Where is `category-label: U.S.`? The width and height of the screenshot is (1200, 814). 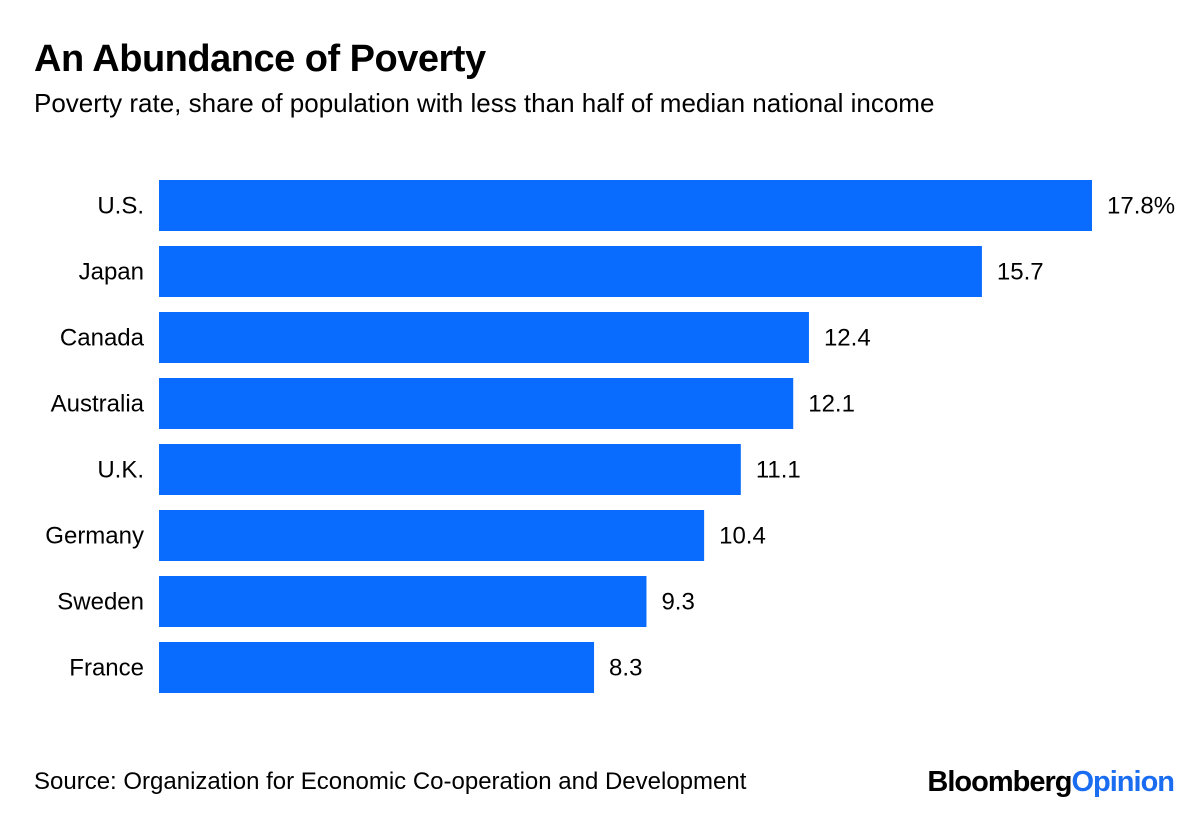 category-label: U.S. is located at coordinates (120, 206).